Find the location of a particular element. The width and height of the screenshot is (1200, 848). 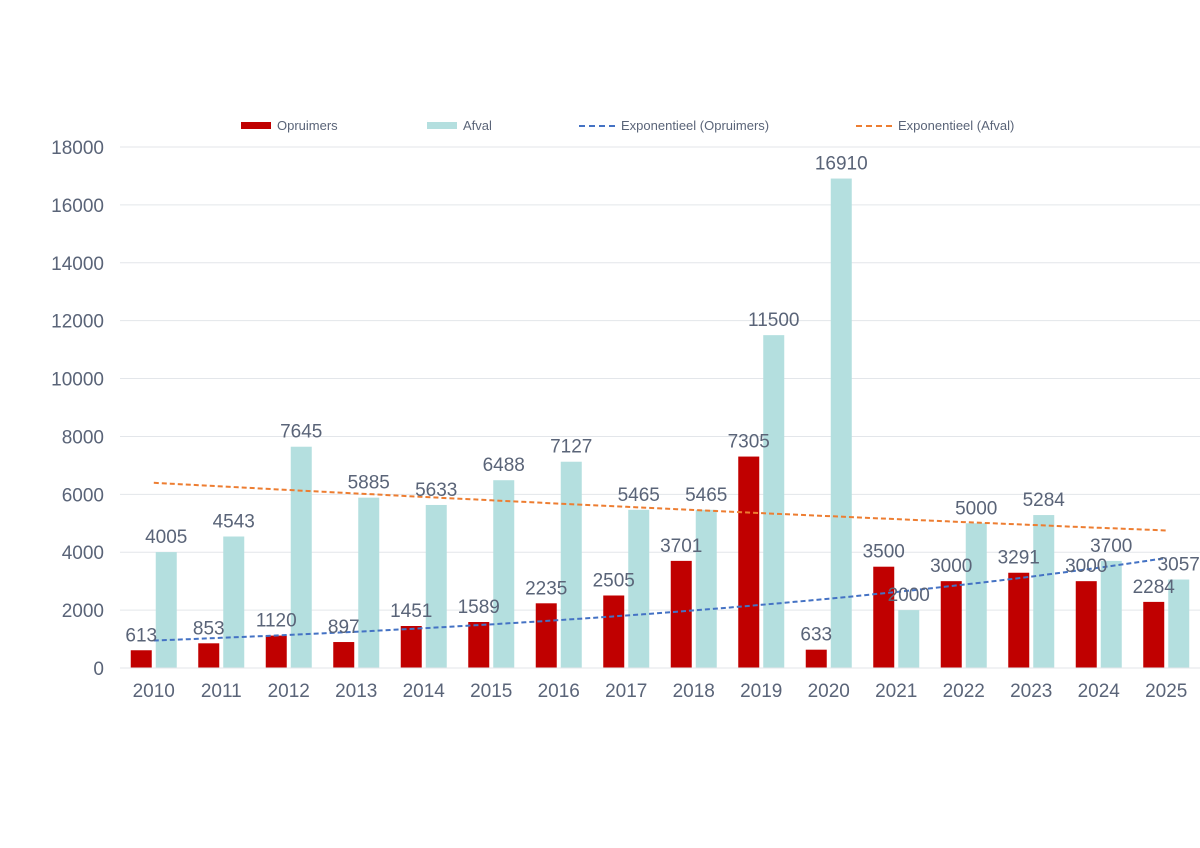

y-tick-label: 6000 is located at coordinates (83, 495).